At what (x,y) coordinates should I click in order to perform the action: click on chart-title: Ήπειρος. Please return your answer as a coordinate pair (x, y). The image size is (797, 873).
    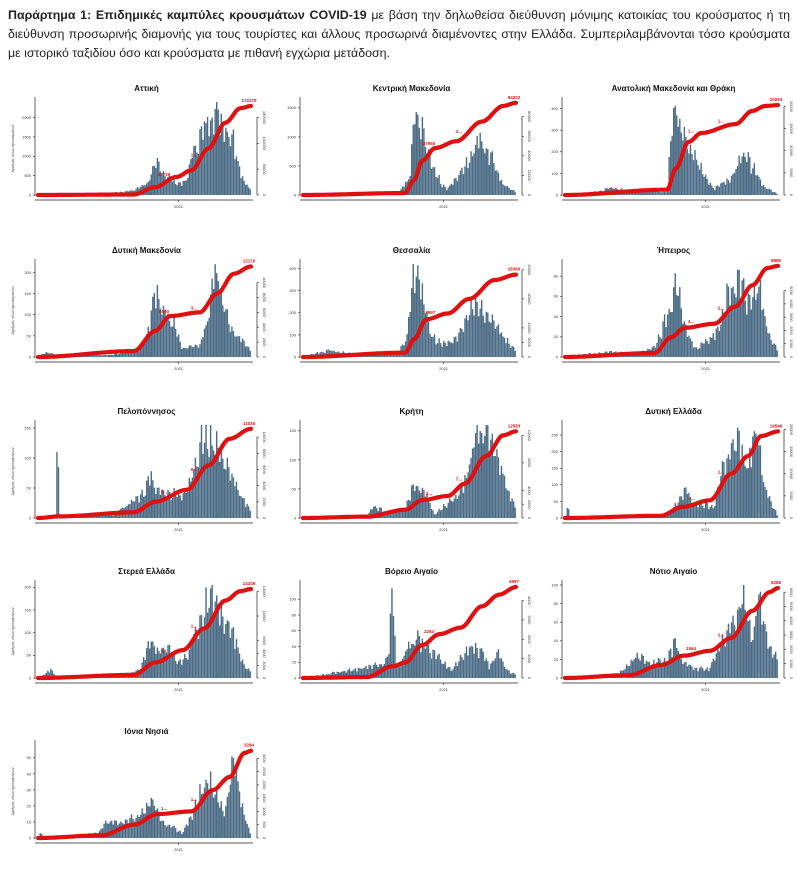
    Looking at the image, I should click on (673, 250).